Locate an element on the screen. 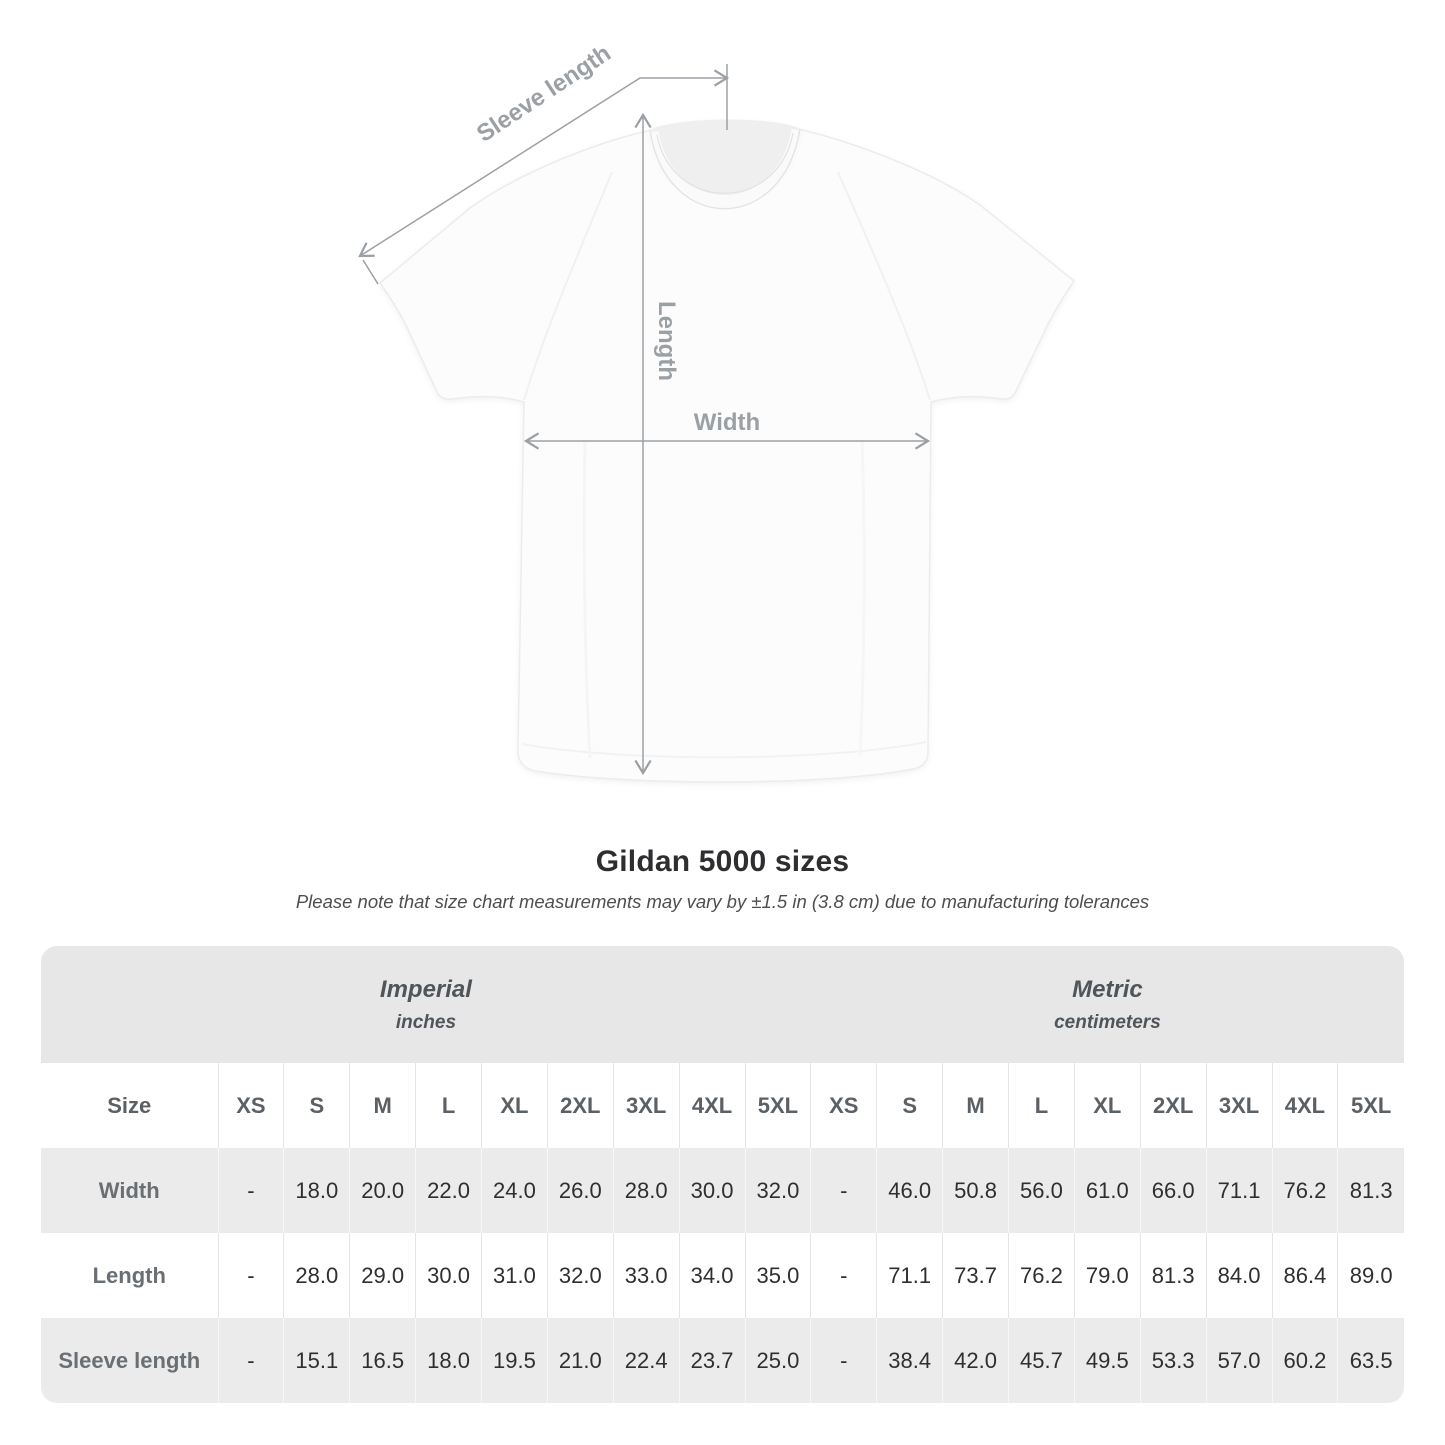 This screenshot has width=1445, height=1445. value-cell-metric: 89.0 is located at coordinates (1370, 1275).